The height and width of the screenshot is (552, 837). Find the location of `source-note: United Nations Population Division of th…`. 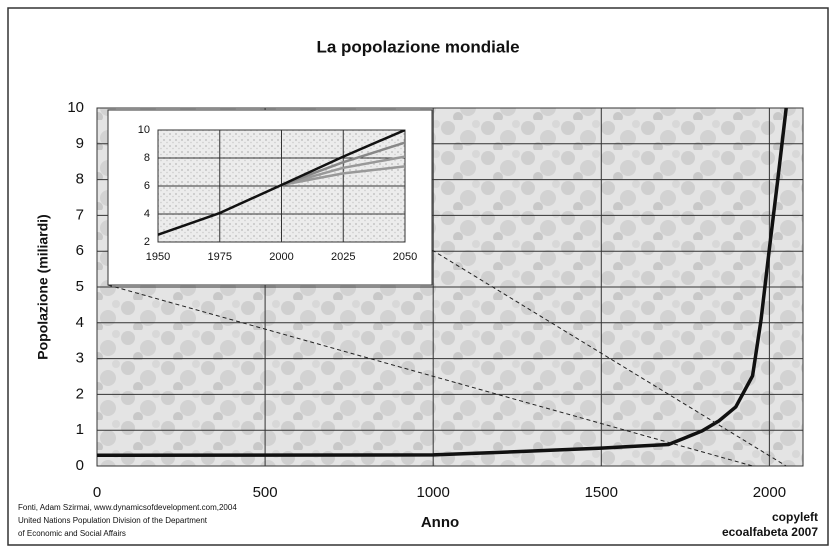

source-note: United Nations Population Division of th… is located at coordinates (113, 520).